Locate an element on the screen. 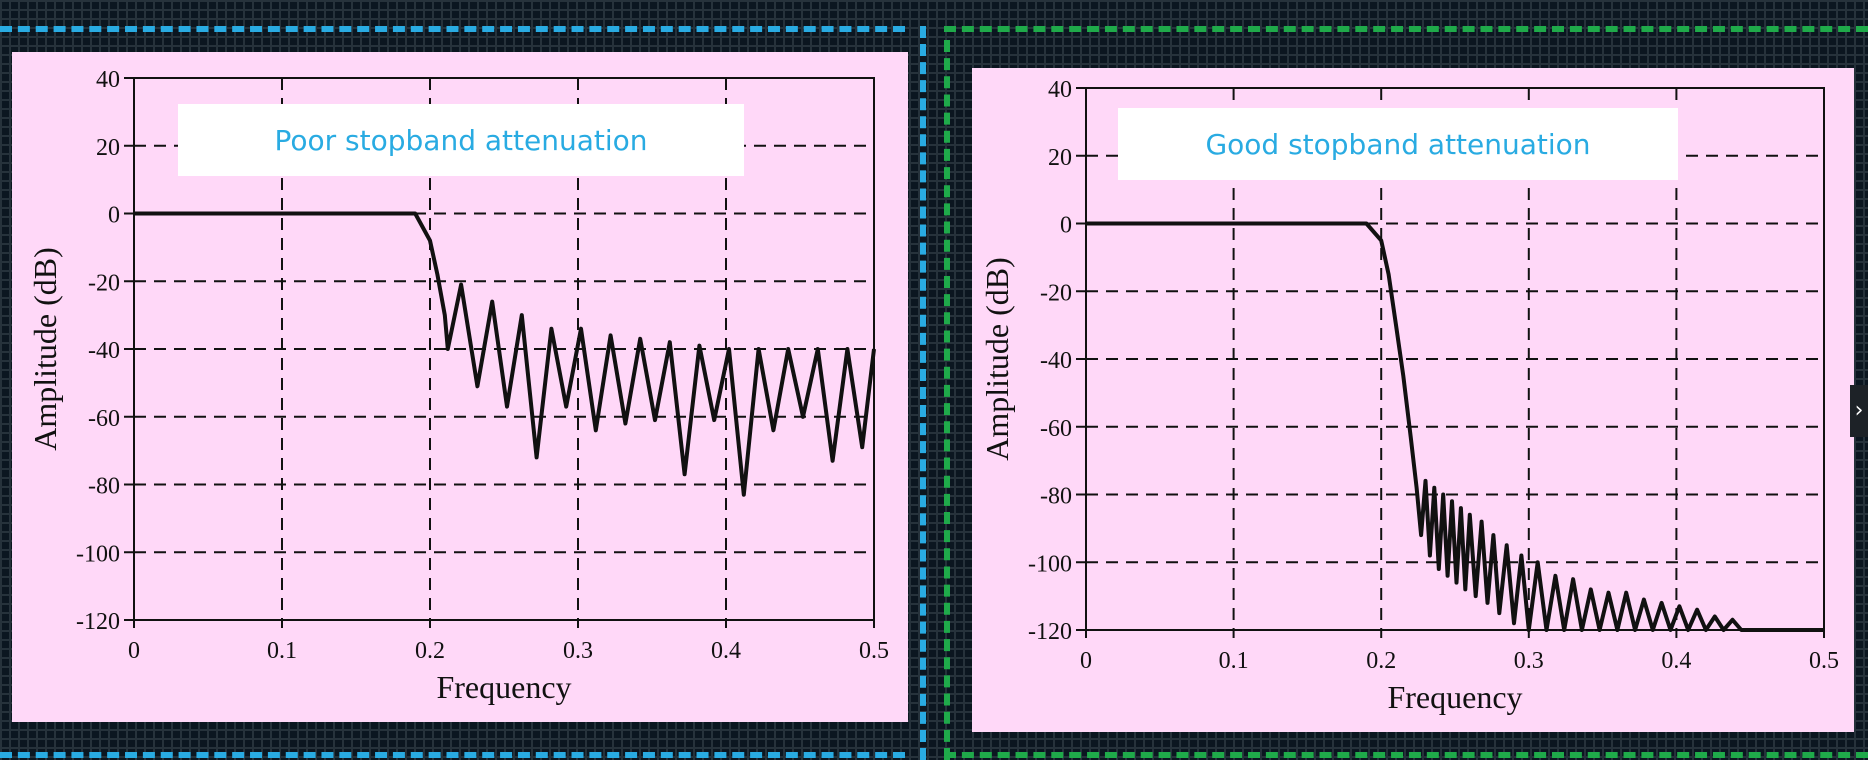 This screenshot has width=1868, height=760. left-frame-top-dash is located at coordinates (452, 29).